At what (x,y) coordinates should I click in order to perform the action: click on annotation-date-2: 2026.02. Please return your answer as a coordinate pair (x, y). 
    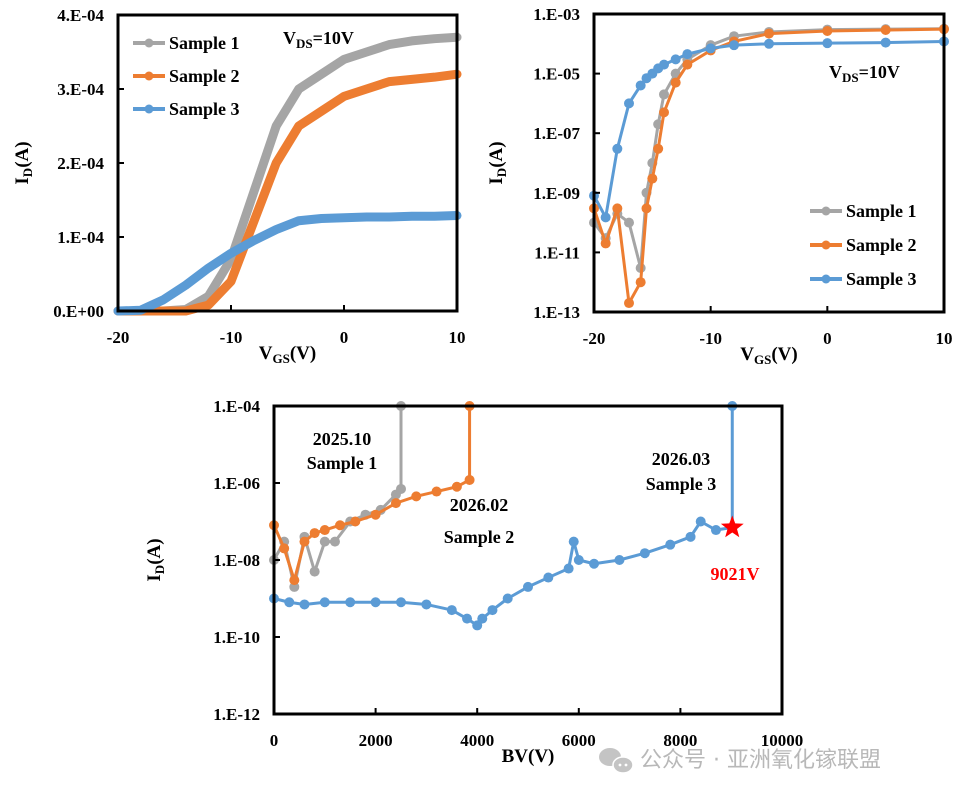
    Looking at the image, I should click on (479, 505).